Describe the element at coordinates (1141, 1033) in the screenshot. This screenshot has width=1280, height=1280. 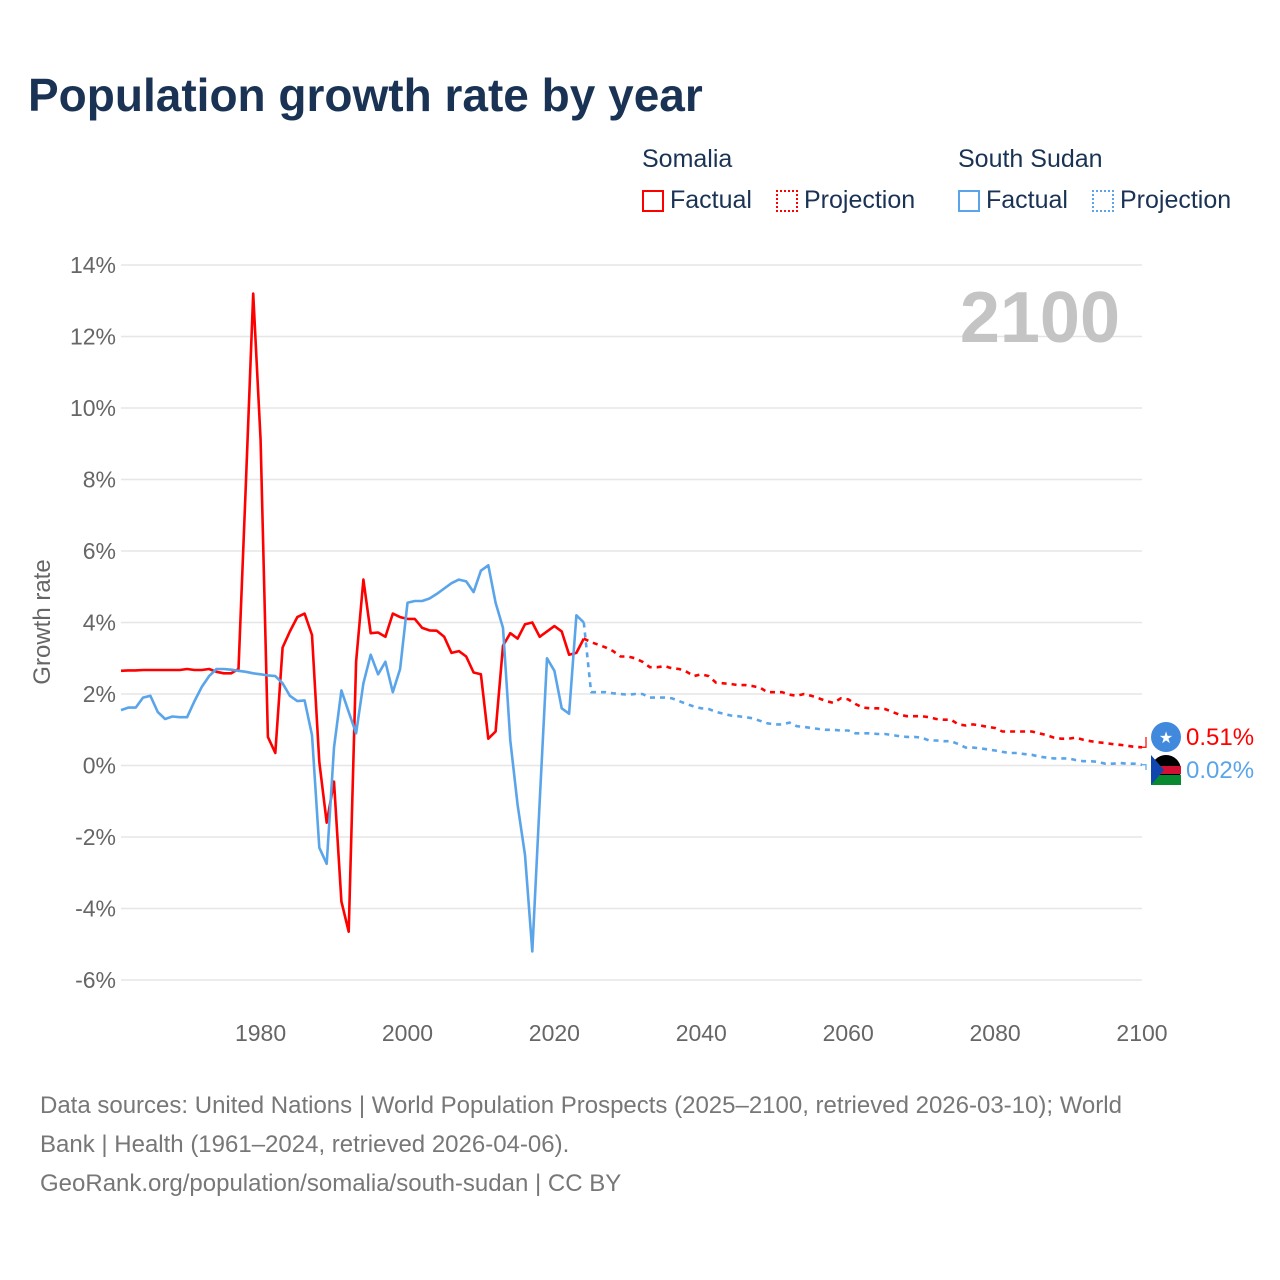
I see `x-tick-label: 2100` at that location.